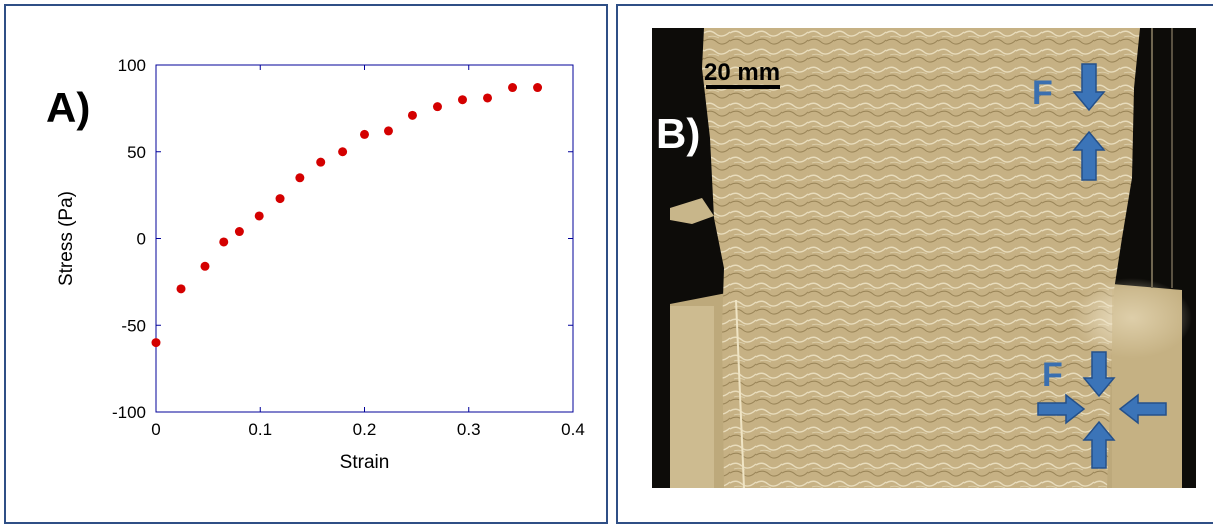 The height and width of the screenshot is (524, 1213). What do you see at coordinates (1142, 409) in the screenshot?
I see `left-arrow-icon` at bounding box center [1142, 409].